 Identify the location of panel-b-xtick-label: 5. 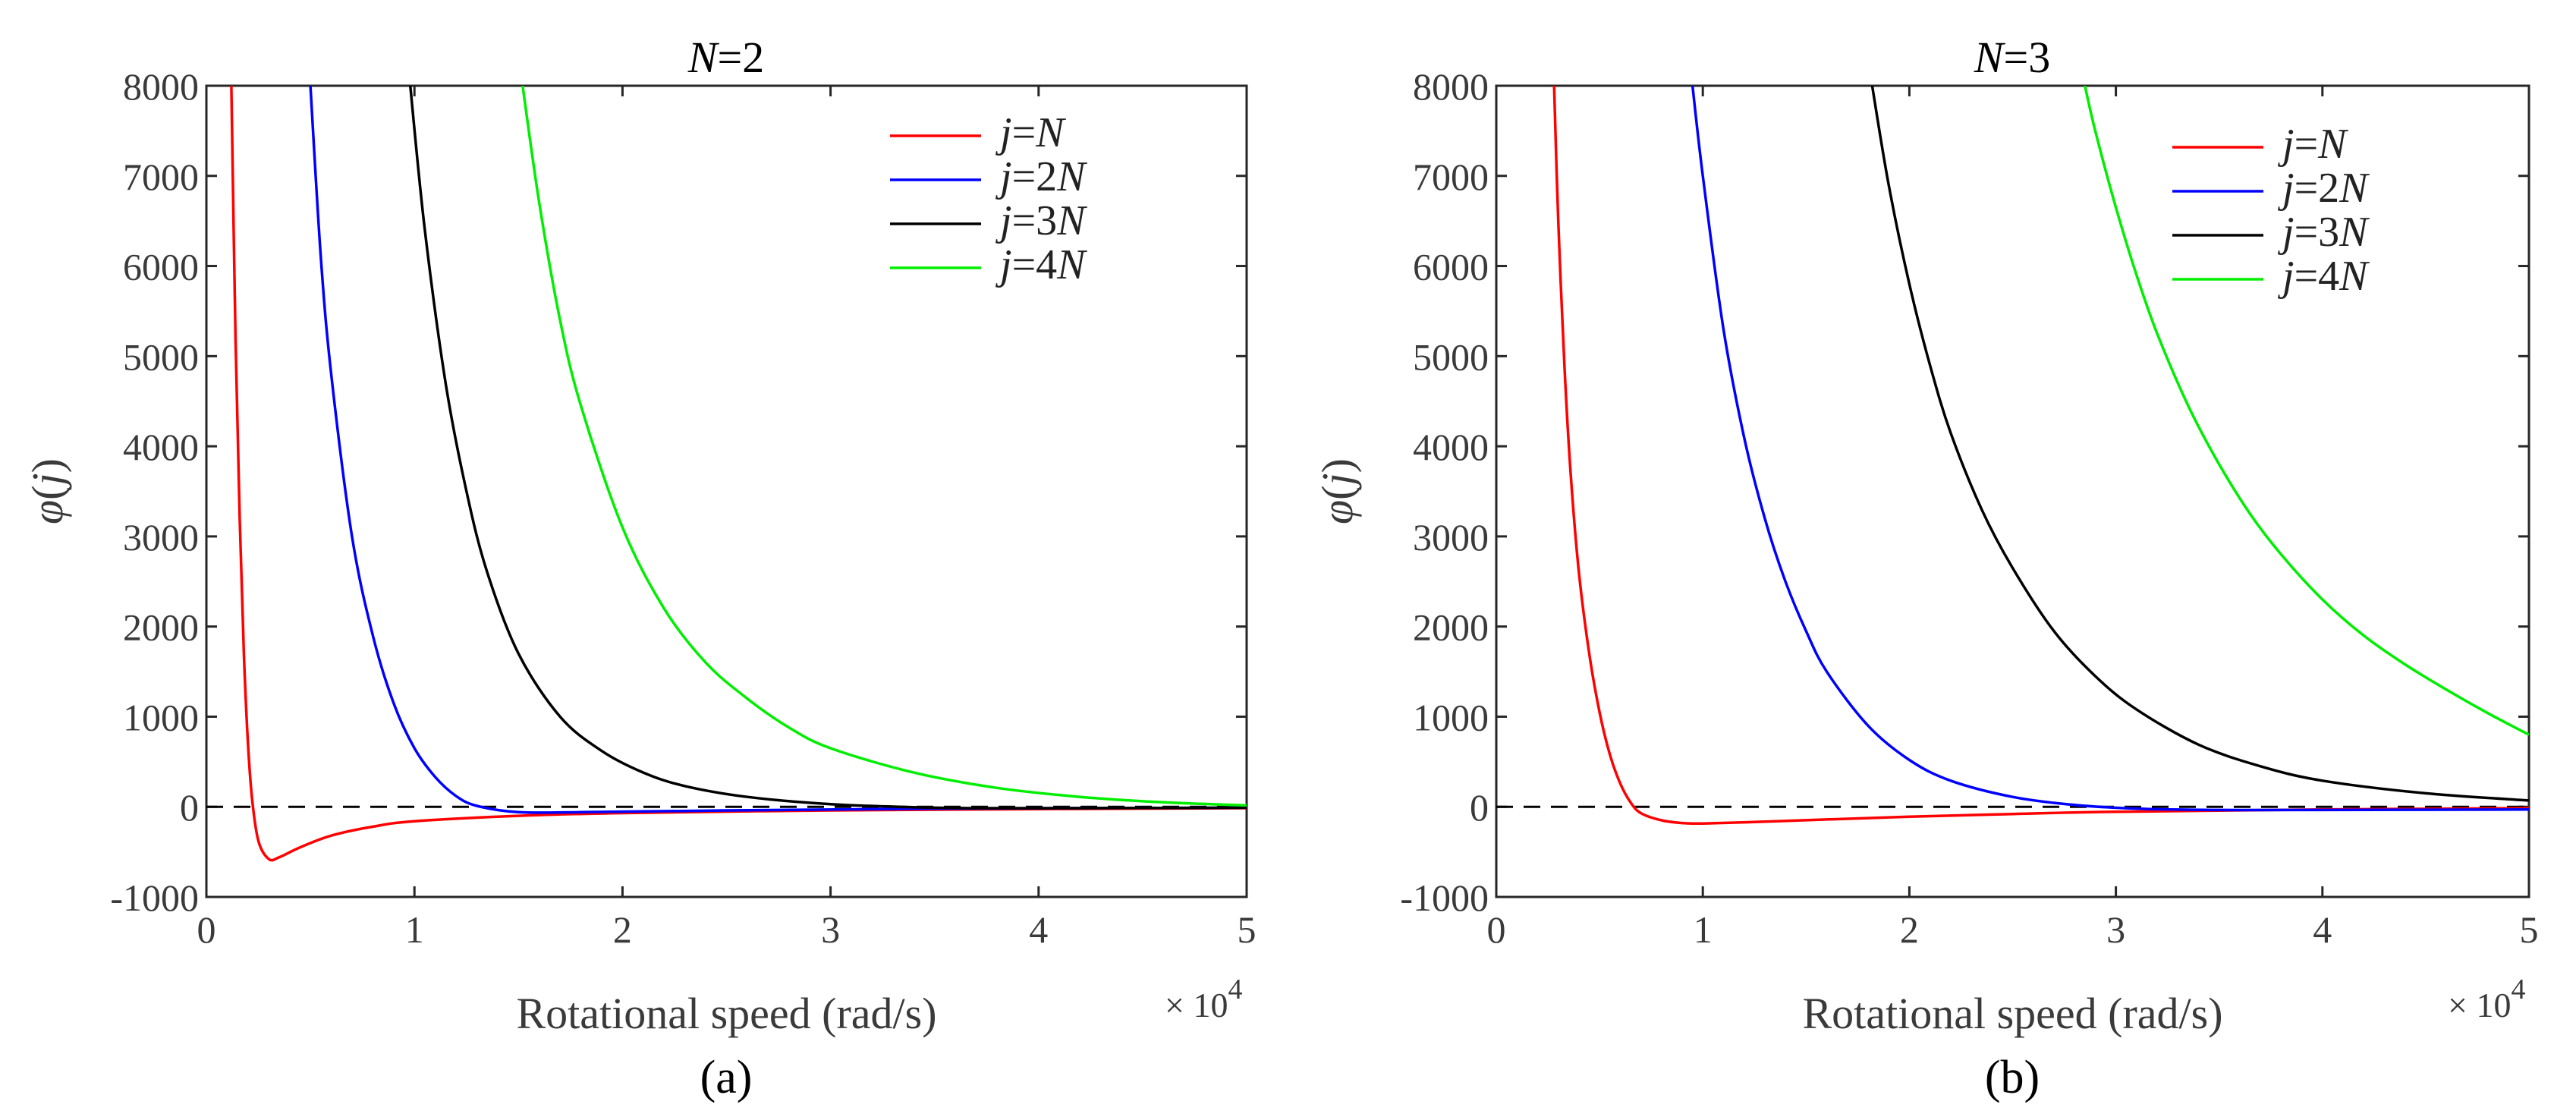
(2529, 930).